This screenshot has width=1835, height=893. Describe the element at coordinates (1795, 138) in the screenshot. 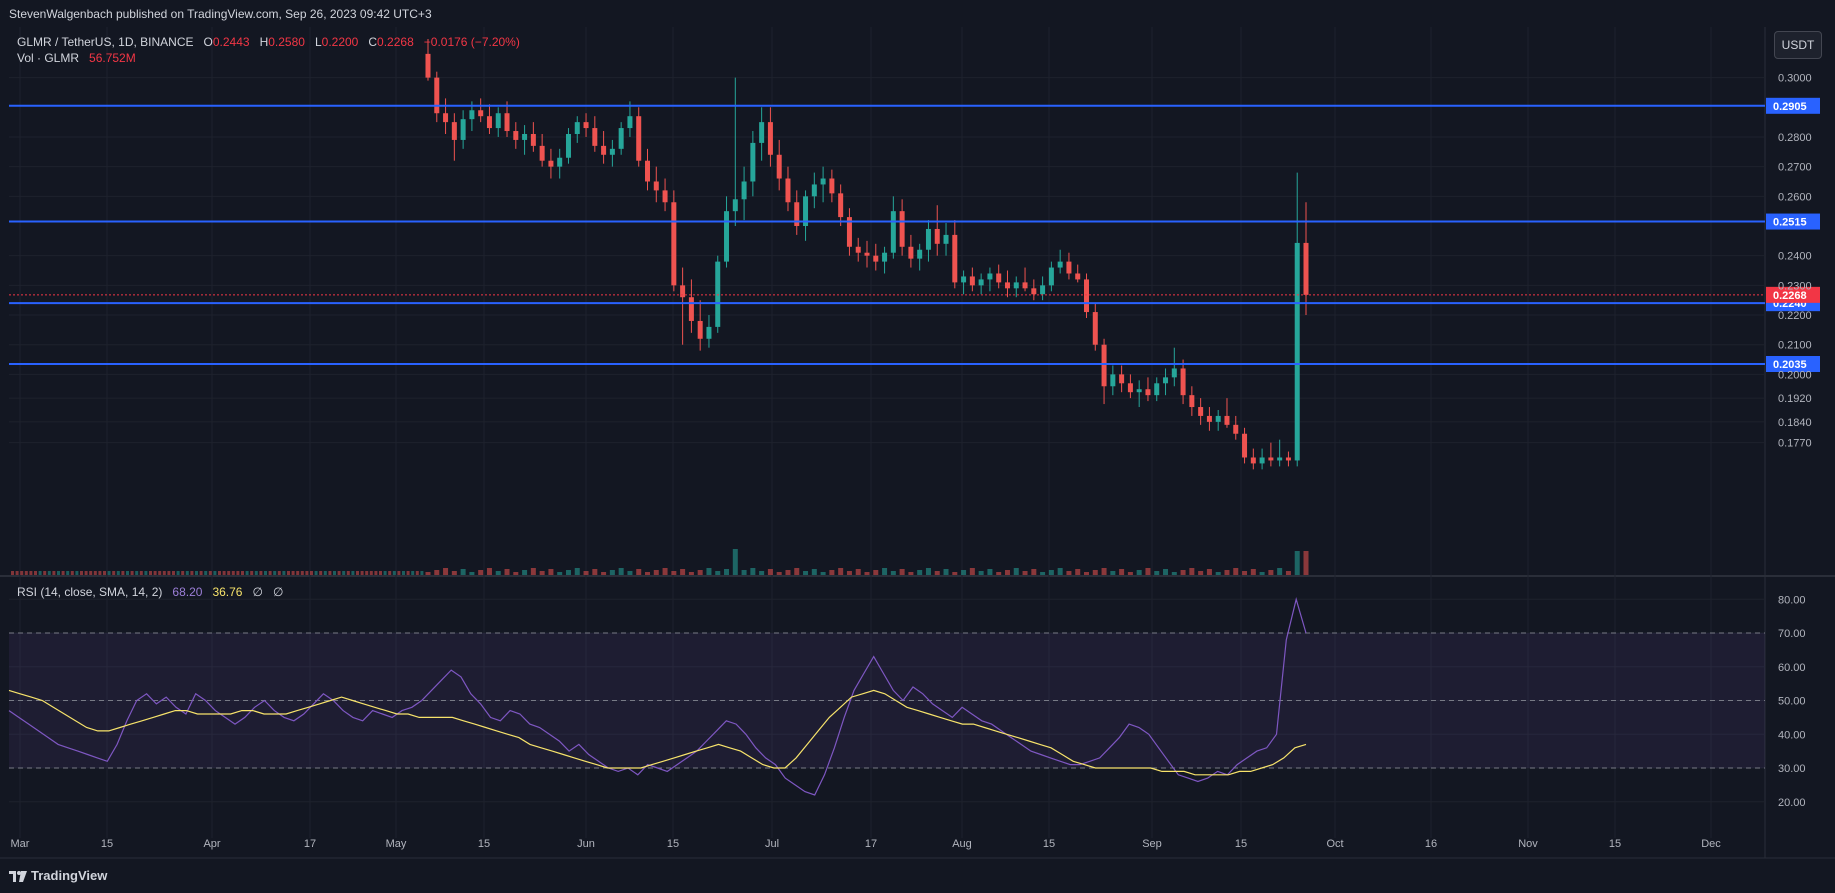

I see `price-tick-label: 0.2800` at that location.